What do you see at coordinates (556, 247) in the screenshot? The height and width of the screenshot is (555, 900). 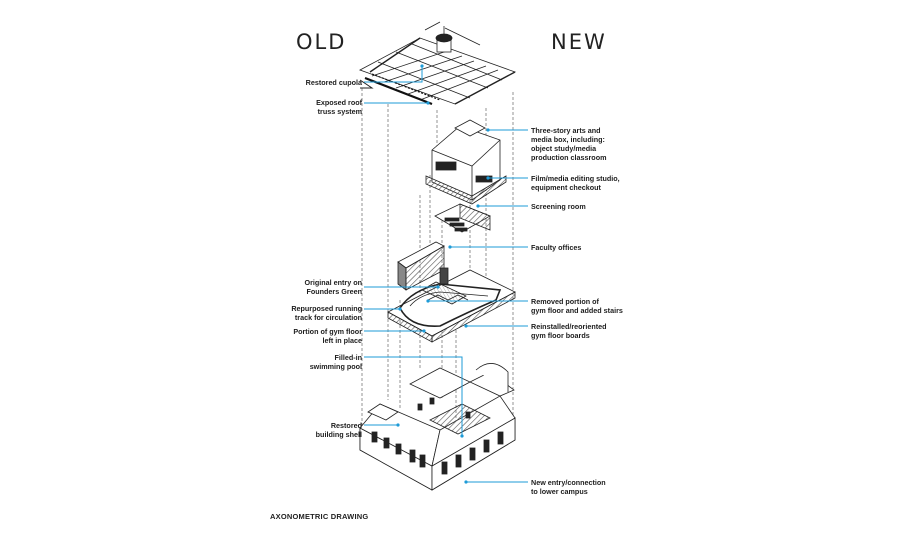 I see `label-faculty-offices: Faculty offices` at bounding box center [556, 247].